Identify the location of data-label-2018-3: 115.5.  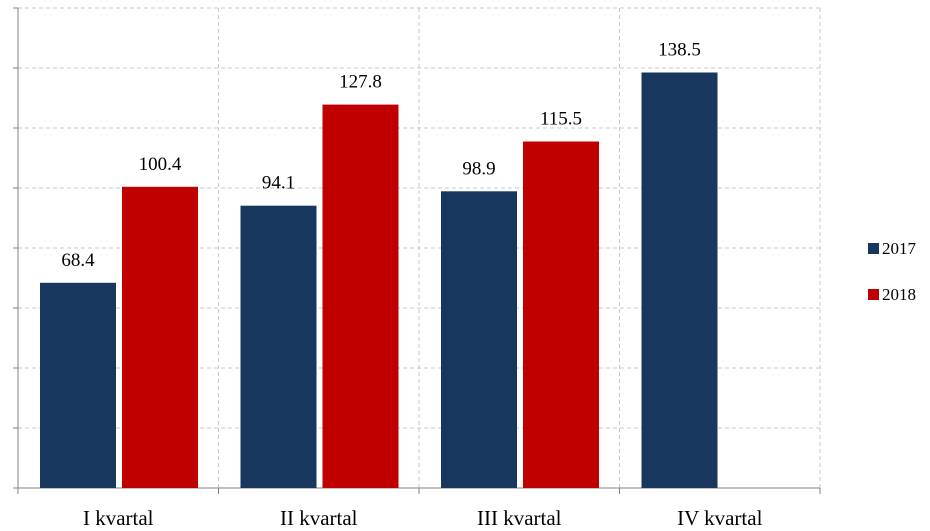
(561, 119).